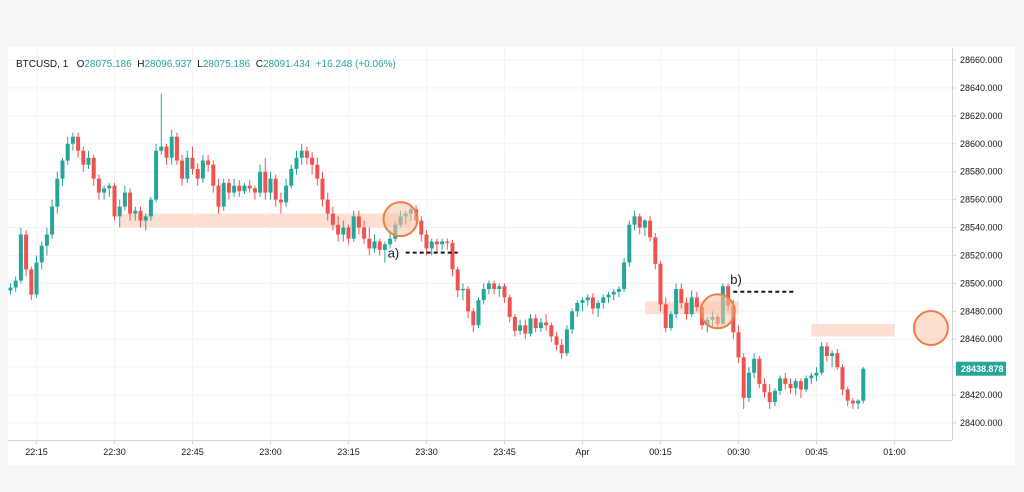 Image resolution: width=1024 pixels, height=492 pixels. What do you see at coordinates (394, 253) in the screenshot?
I see `annotation-label-a: a)` at bounding box center [394, 253].